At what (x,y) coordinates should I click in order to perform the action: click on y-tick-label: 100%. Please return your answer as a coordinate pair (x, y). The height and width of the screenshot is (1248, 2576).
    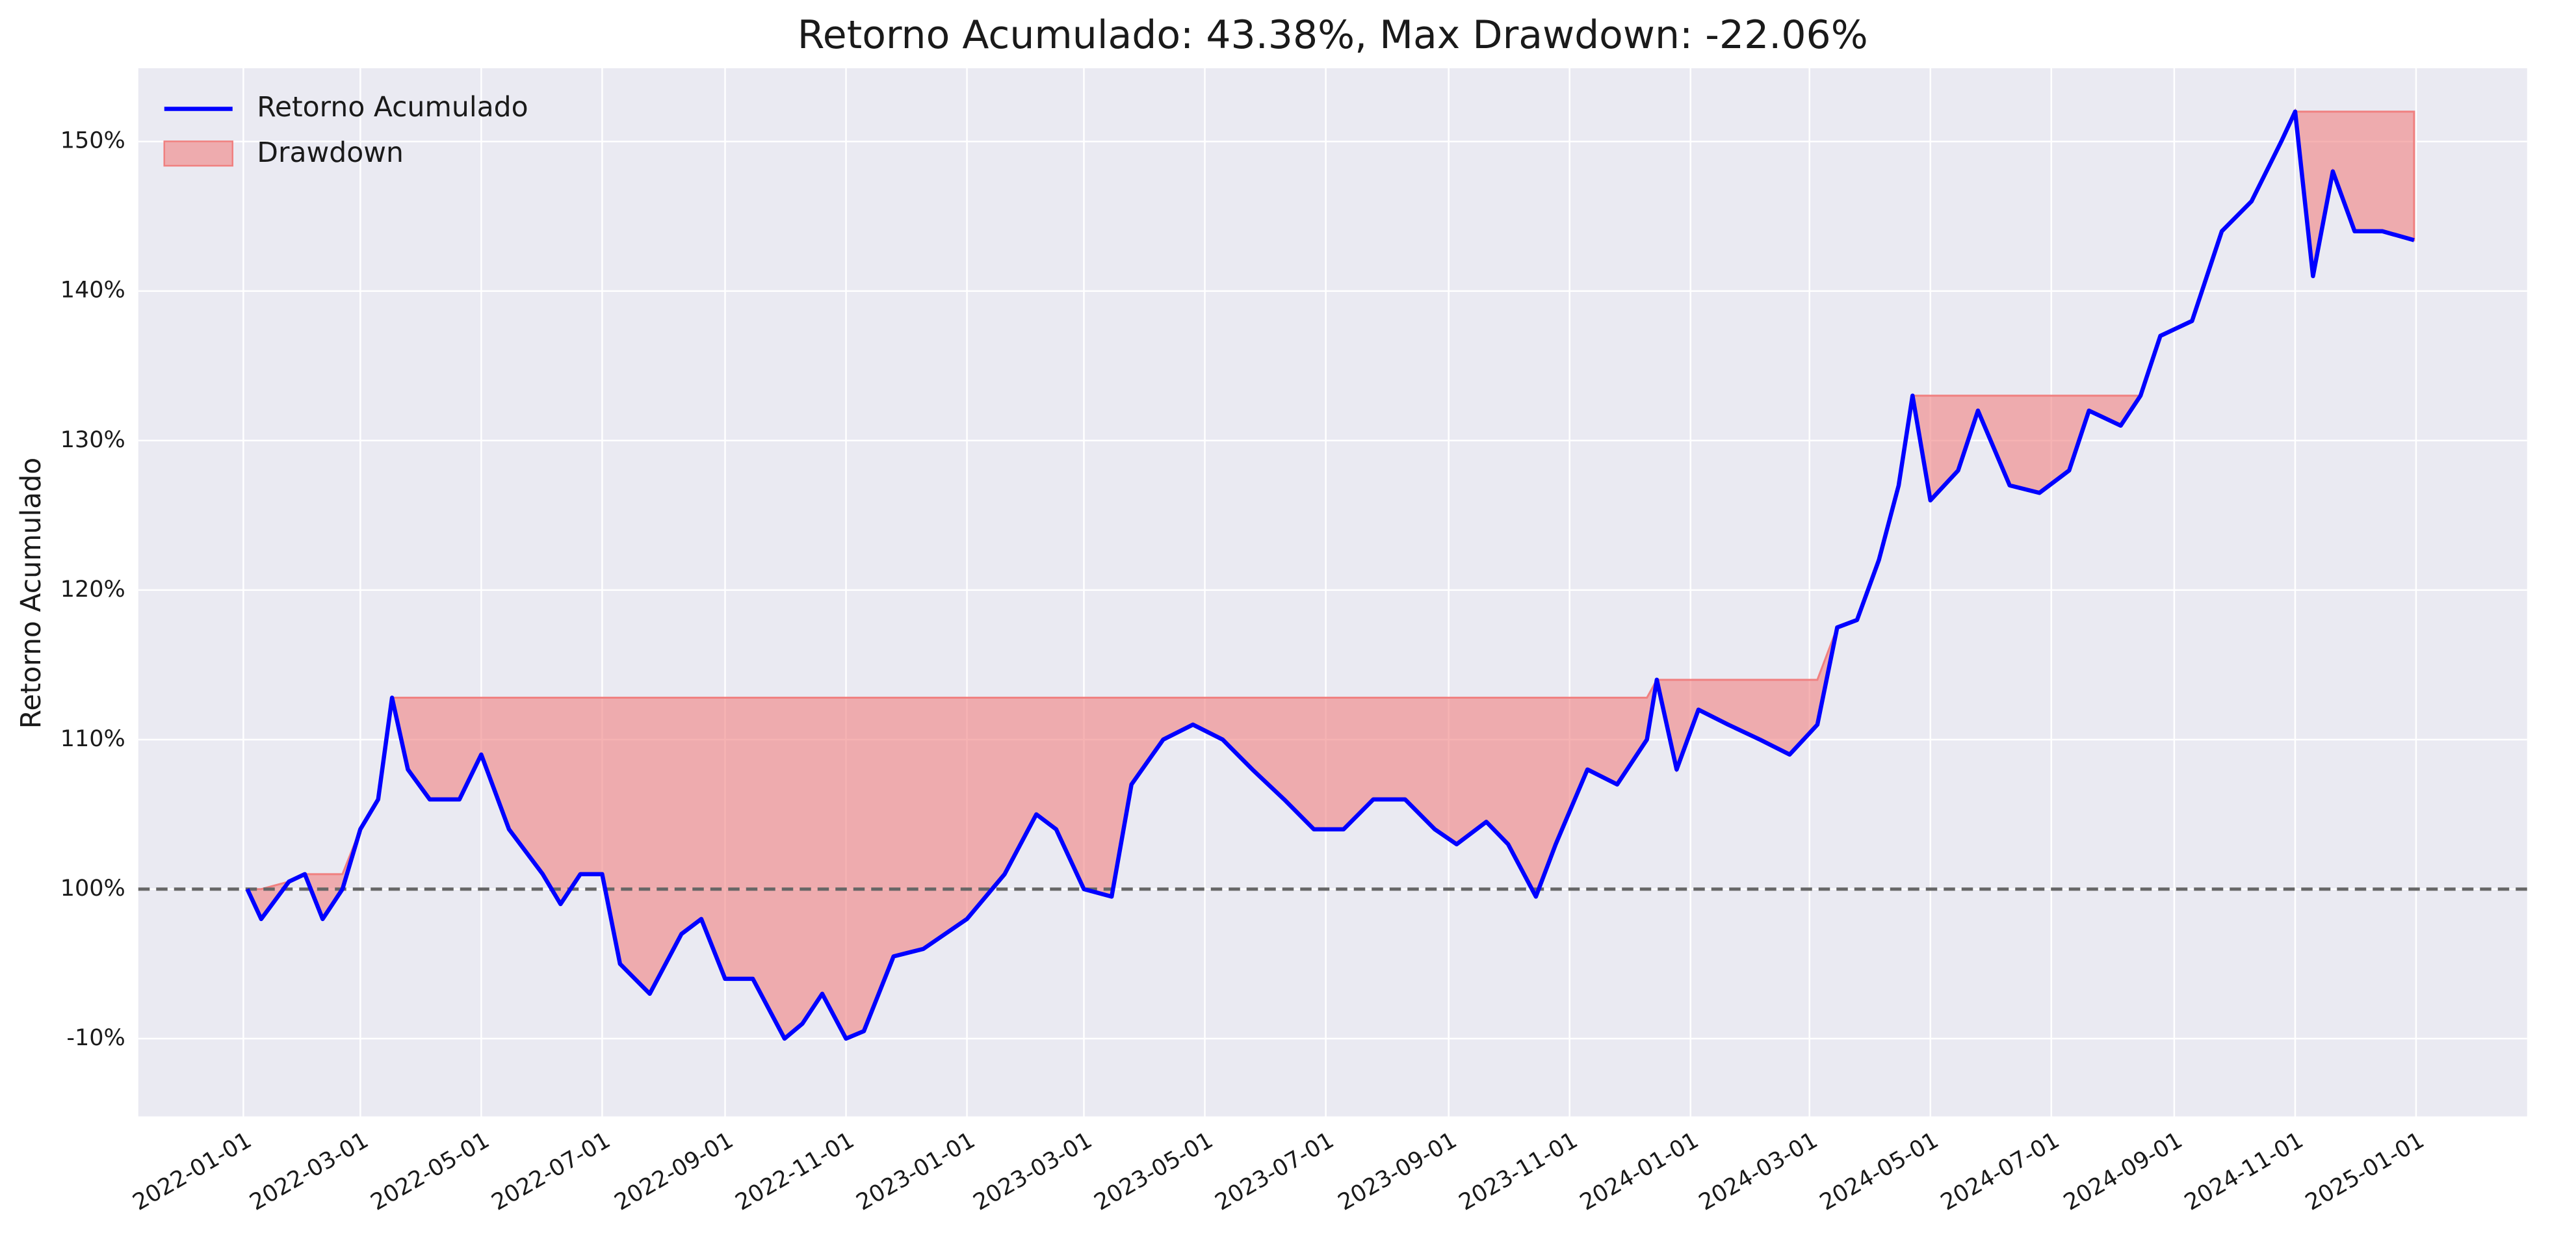
    Looking at the image, I should click on (92, 889).